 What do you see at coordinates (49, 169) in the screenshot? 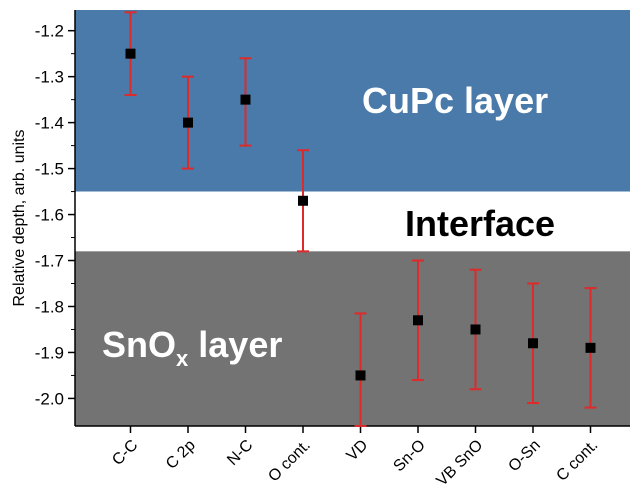
I see `y-tick-label: -1.5` at bounding box center [49, 169].